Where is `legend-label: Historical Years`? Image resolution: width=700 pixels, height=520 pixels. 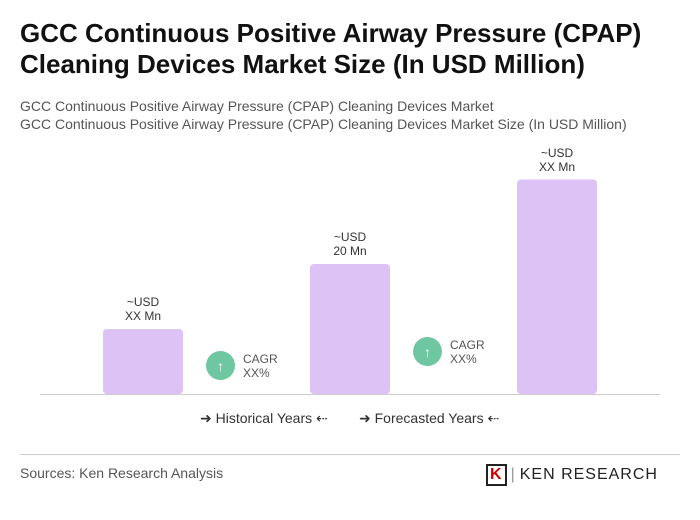 legend-label: Historical Years is located at coordinates (264, 418).